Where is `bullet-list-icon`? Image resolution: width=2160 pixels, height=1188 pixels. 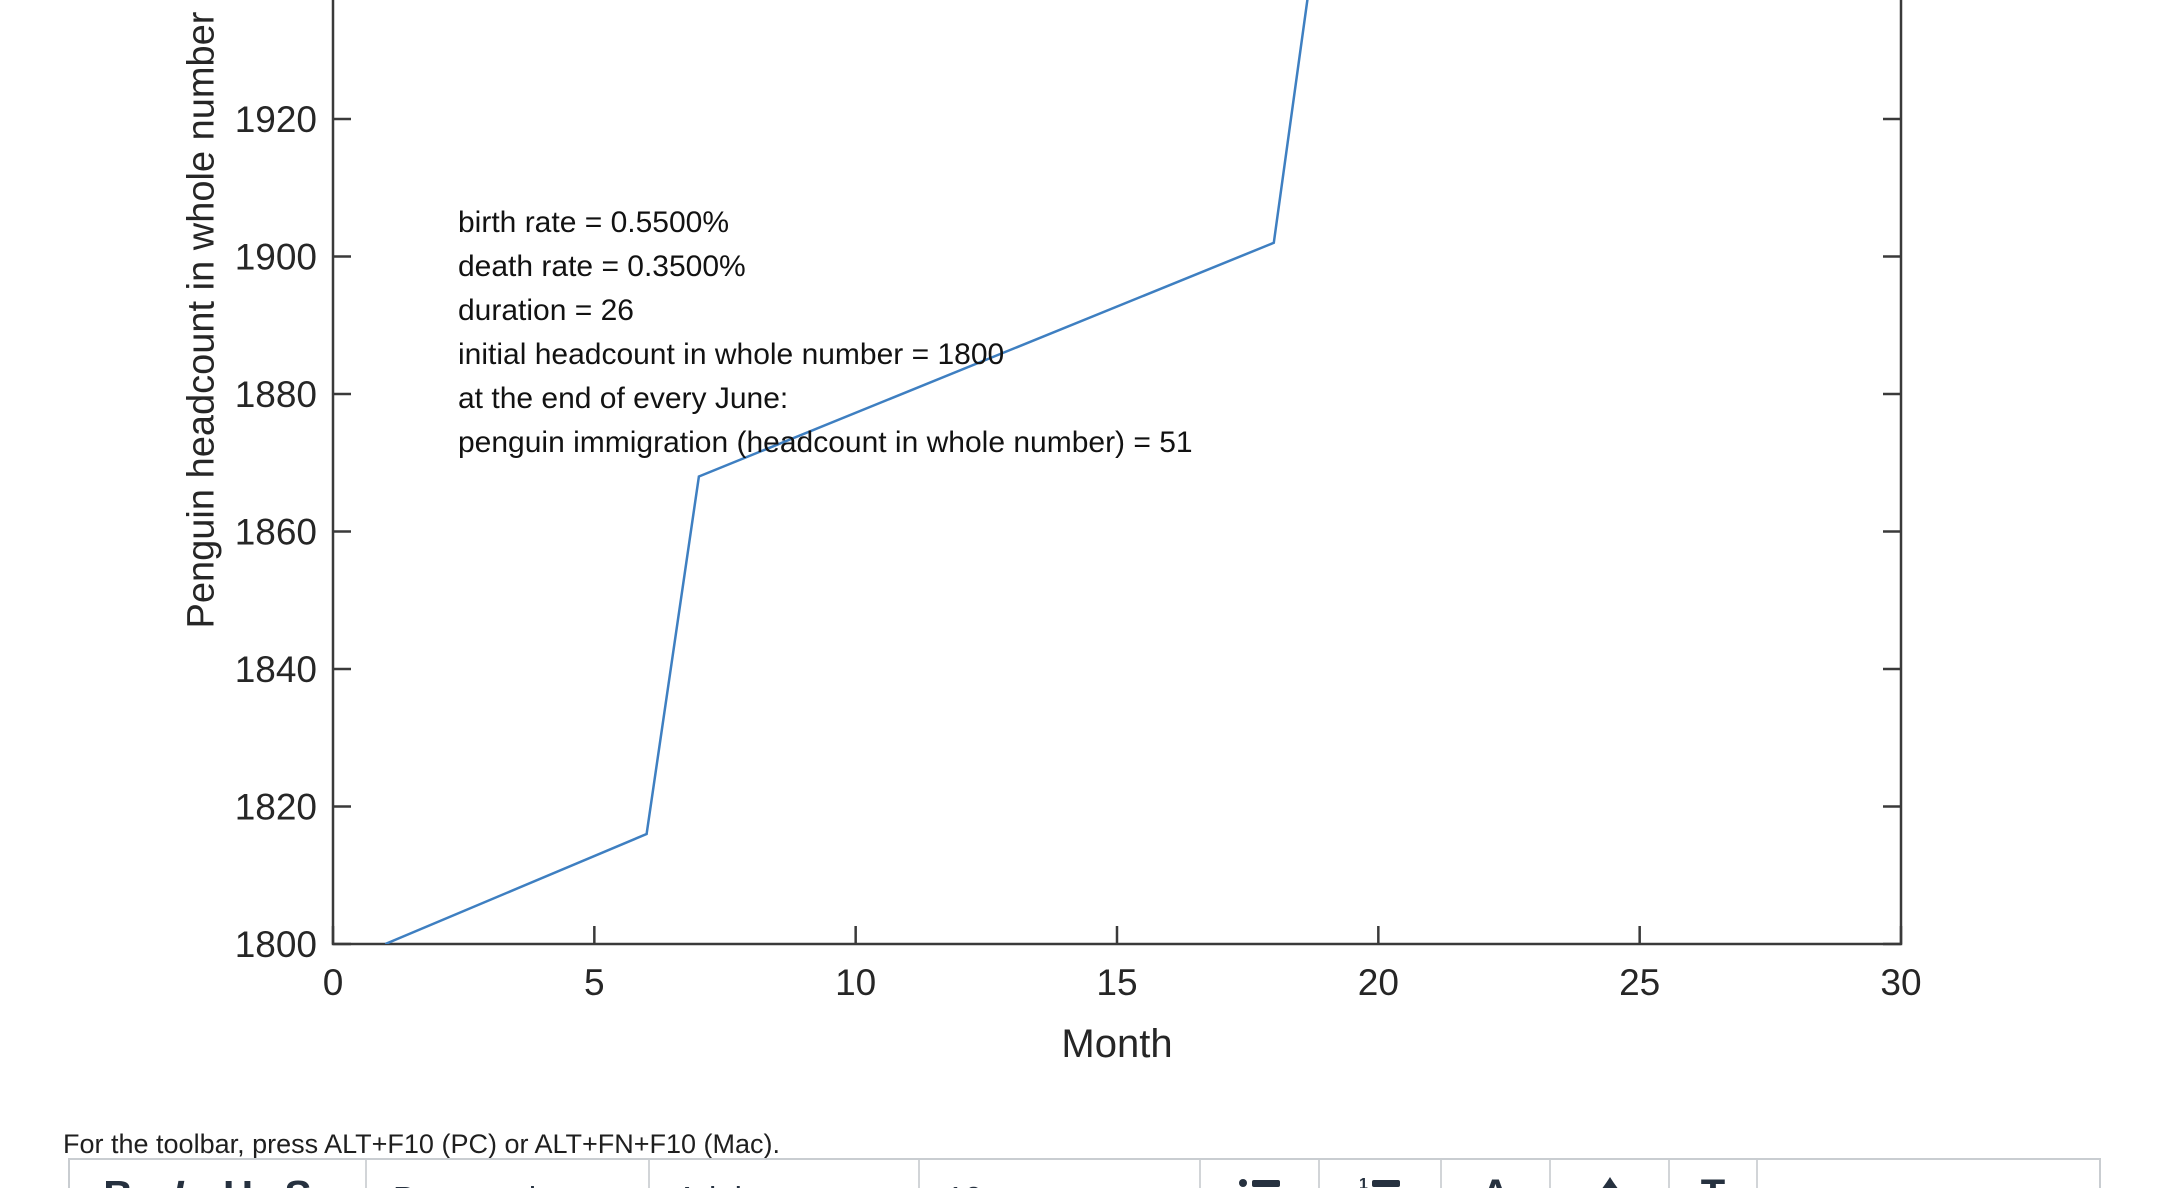 bullet-list-icon is located at coordinates (1260, 1181).